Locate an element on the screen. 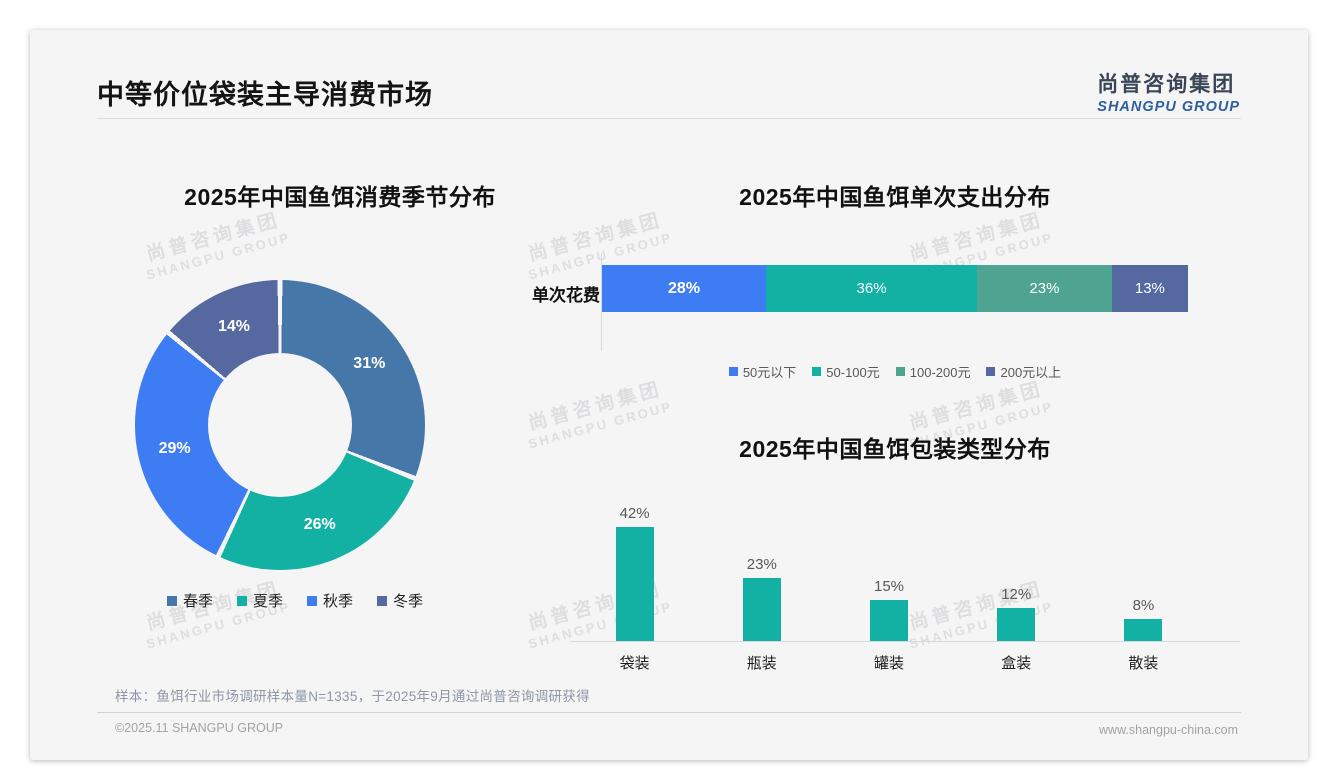  bar-category-label: 罐装 is located at coordinates (889, 663).